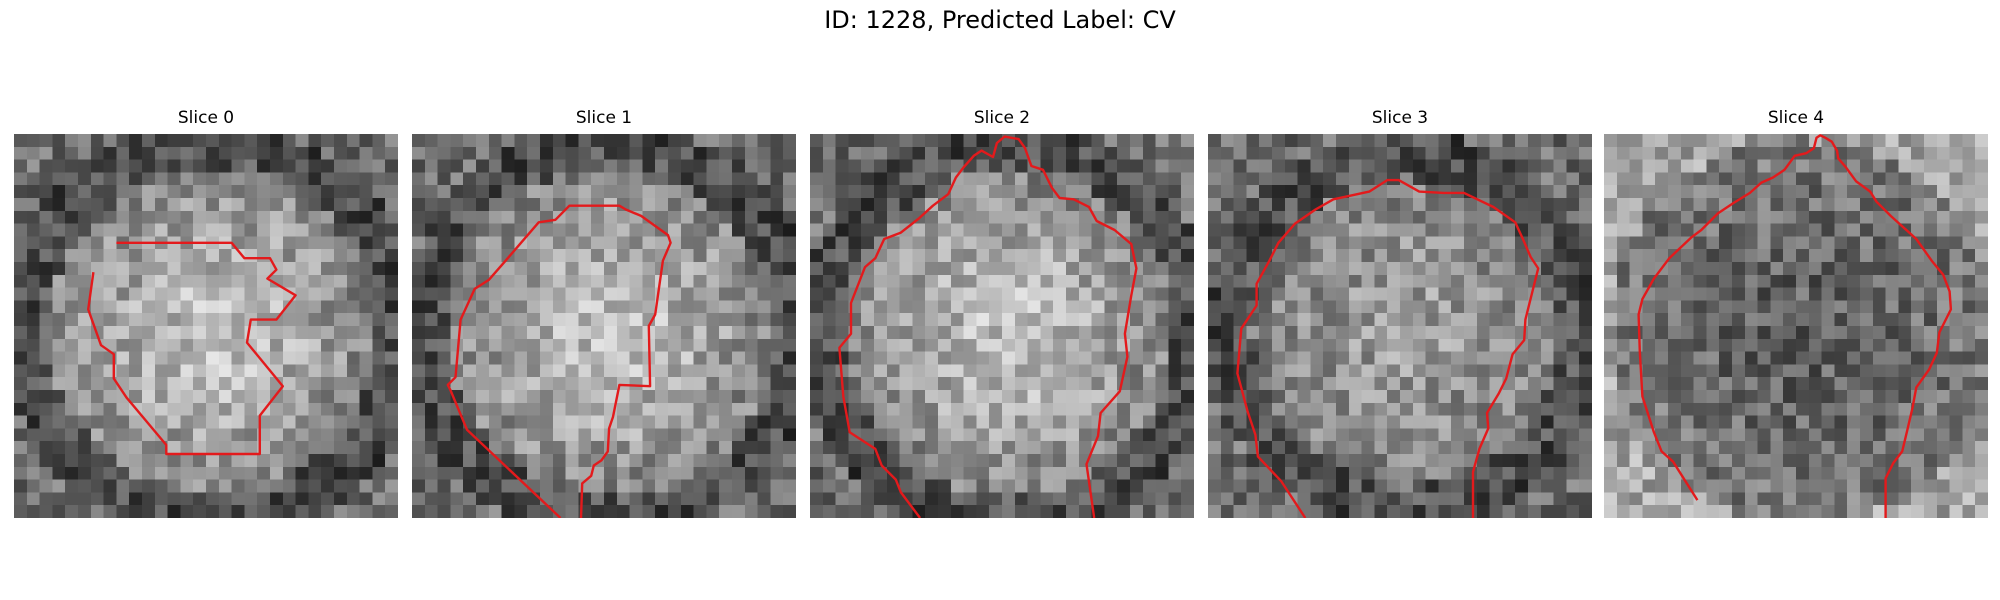 The image size is (2000, 600). I want to click on slice-panel-2: Slice 2, so click(1002, 312).